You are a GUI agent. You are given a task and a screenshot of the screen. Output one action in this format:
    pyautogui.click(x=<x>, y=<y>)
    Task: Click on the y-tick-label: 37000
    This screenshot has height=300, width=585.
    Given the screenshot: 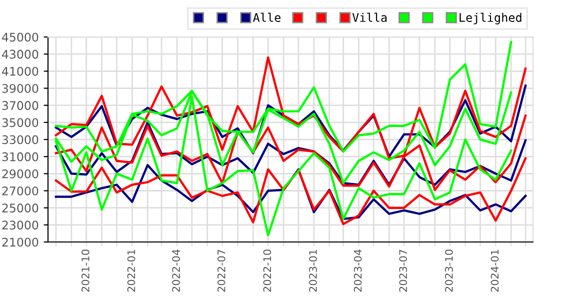 What is the action you would take?
    pyautogui.click(x=20, y=105)
    